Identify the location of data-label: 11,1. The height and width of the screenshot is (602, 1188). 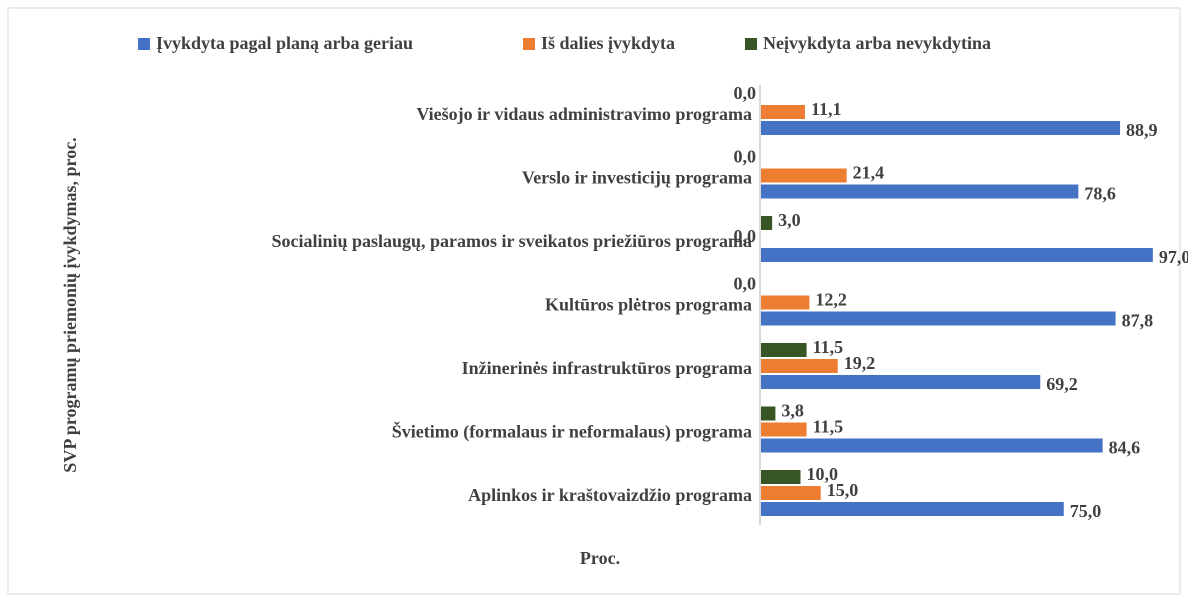
(826, 109).